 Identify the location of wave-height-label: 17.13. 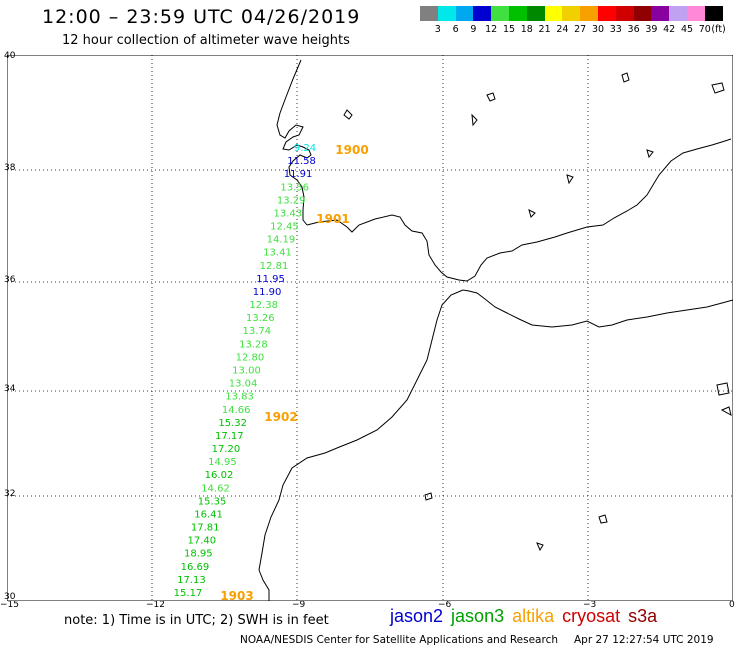
(191, 580).